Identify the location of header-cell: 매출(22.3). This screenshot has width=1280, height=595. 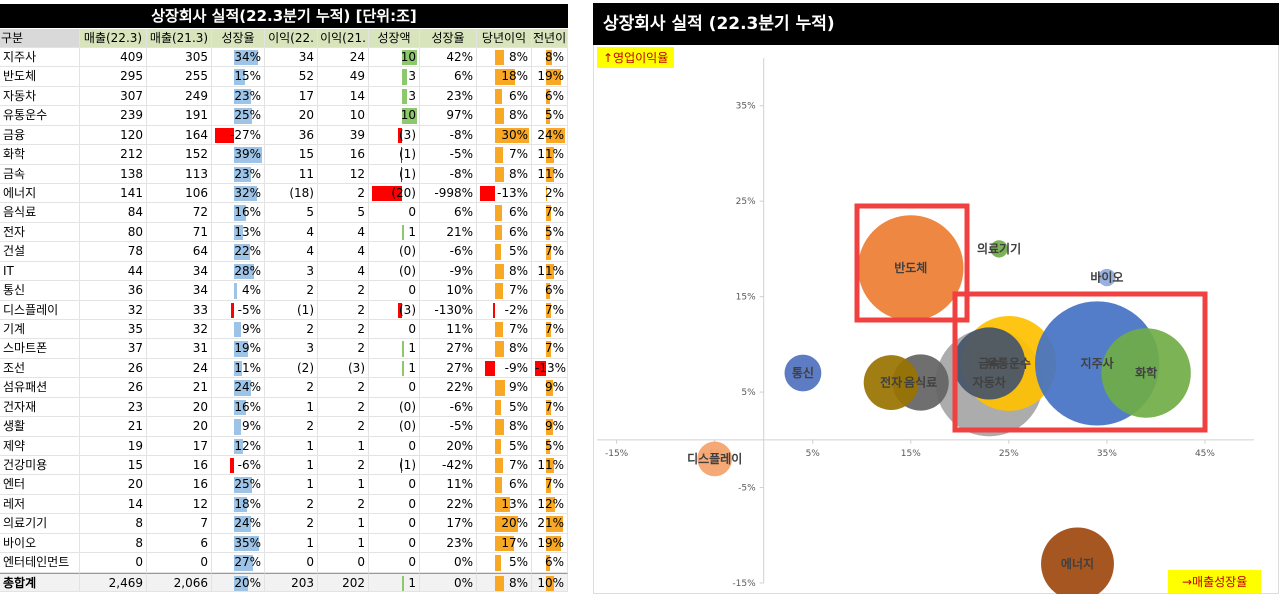
(113, 38).